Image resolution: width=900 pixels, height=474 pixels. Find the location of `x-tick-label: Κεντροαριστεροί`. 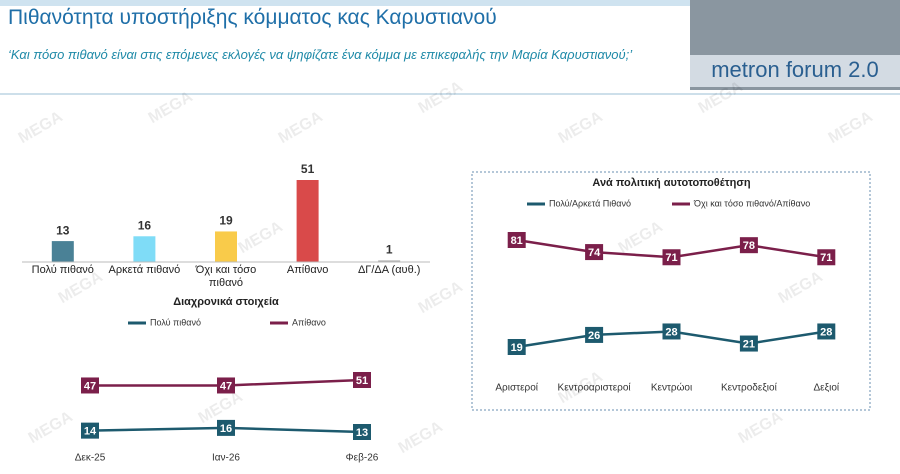

x-tick-label: Κεντροαριστεροί is located at coordinates (595, 388).